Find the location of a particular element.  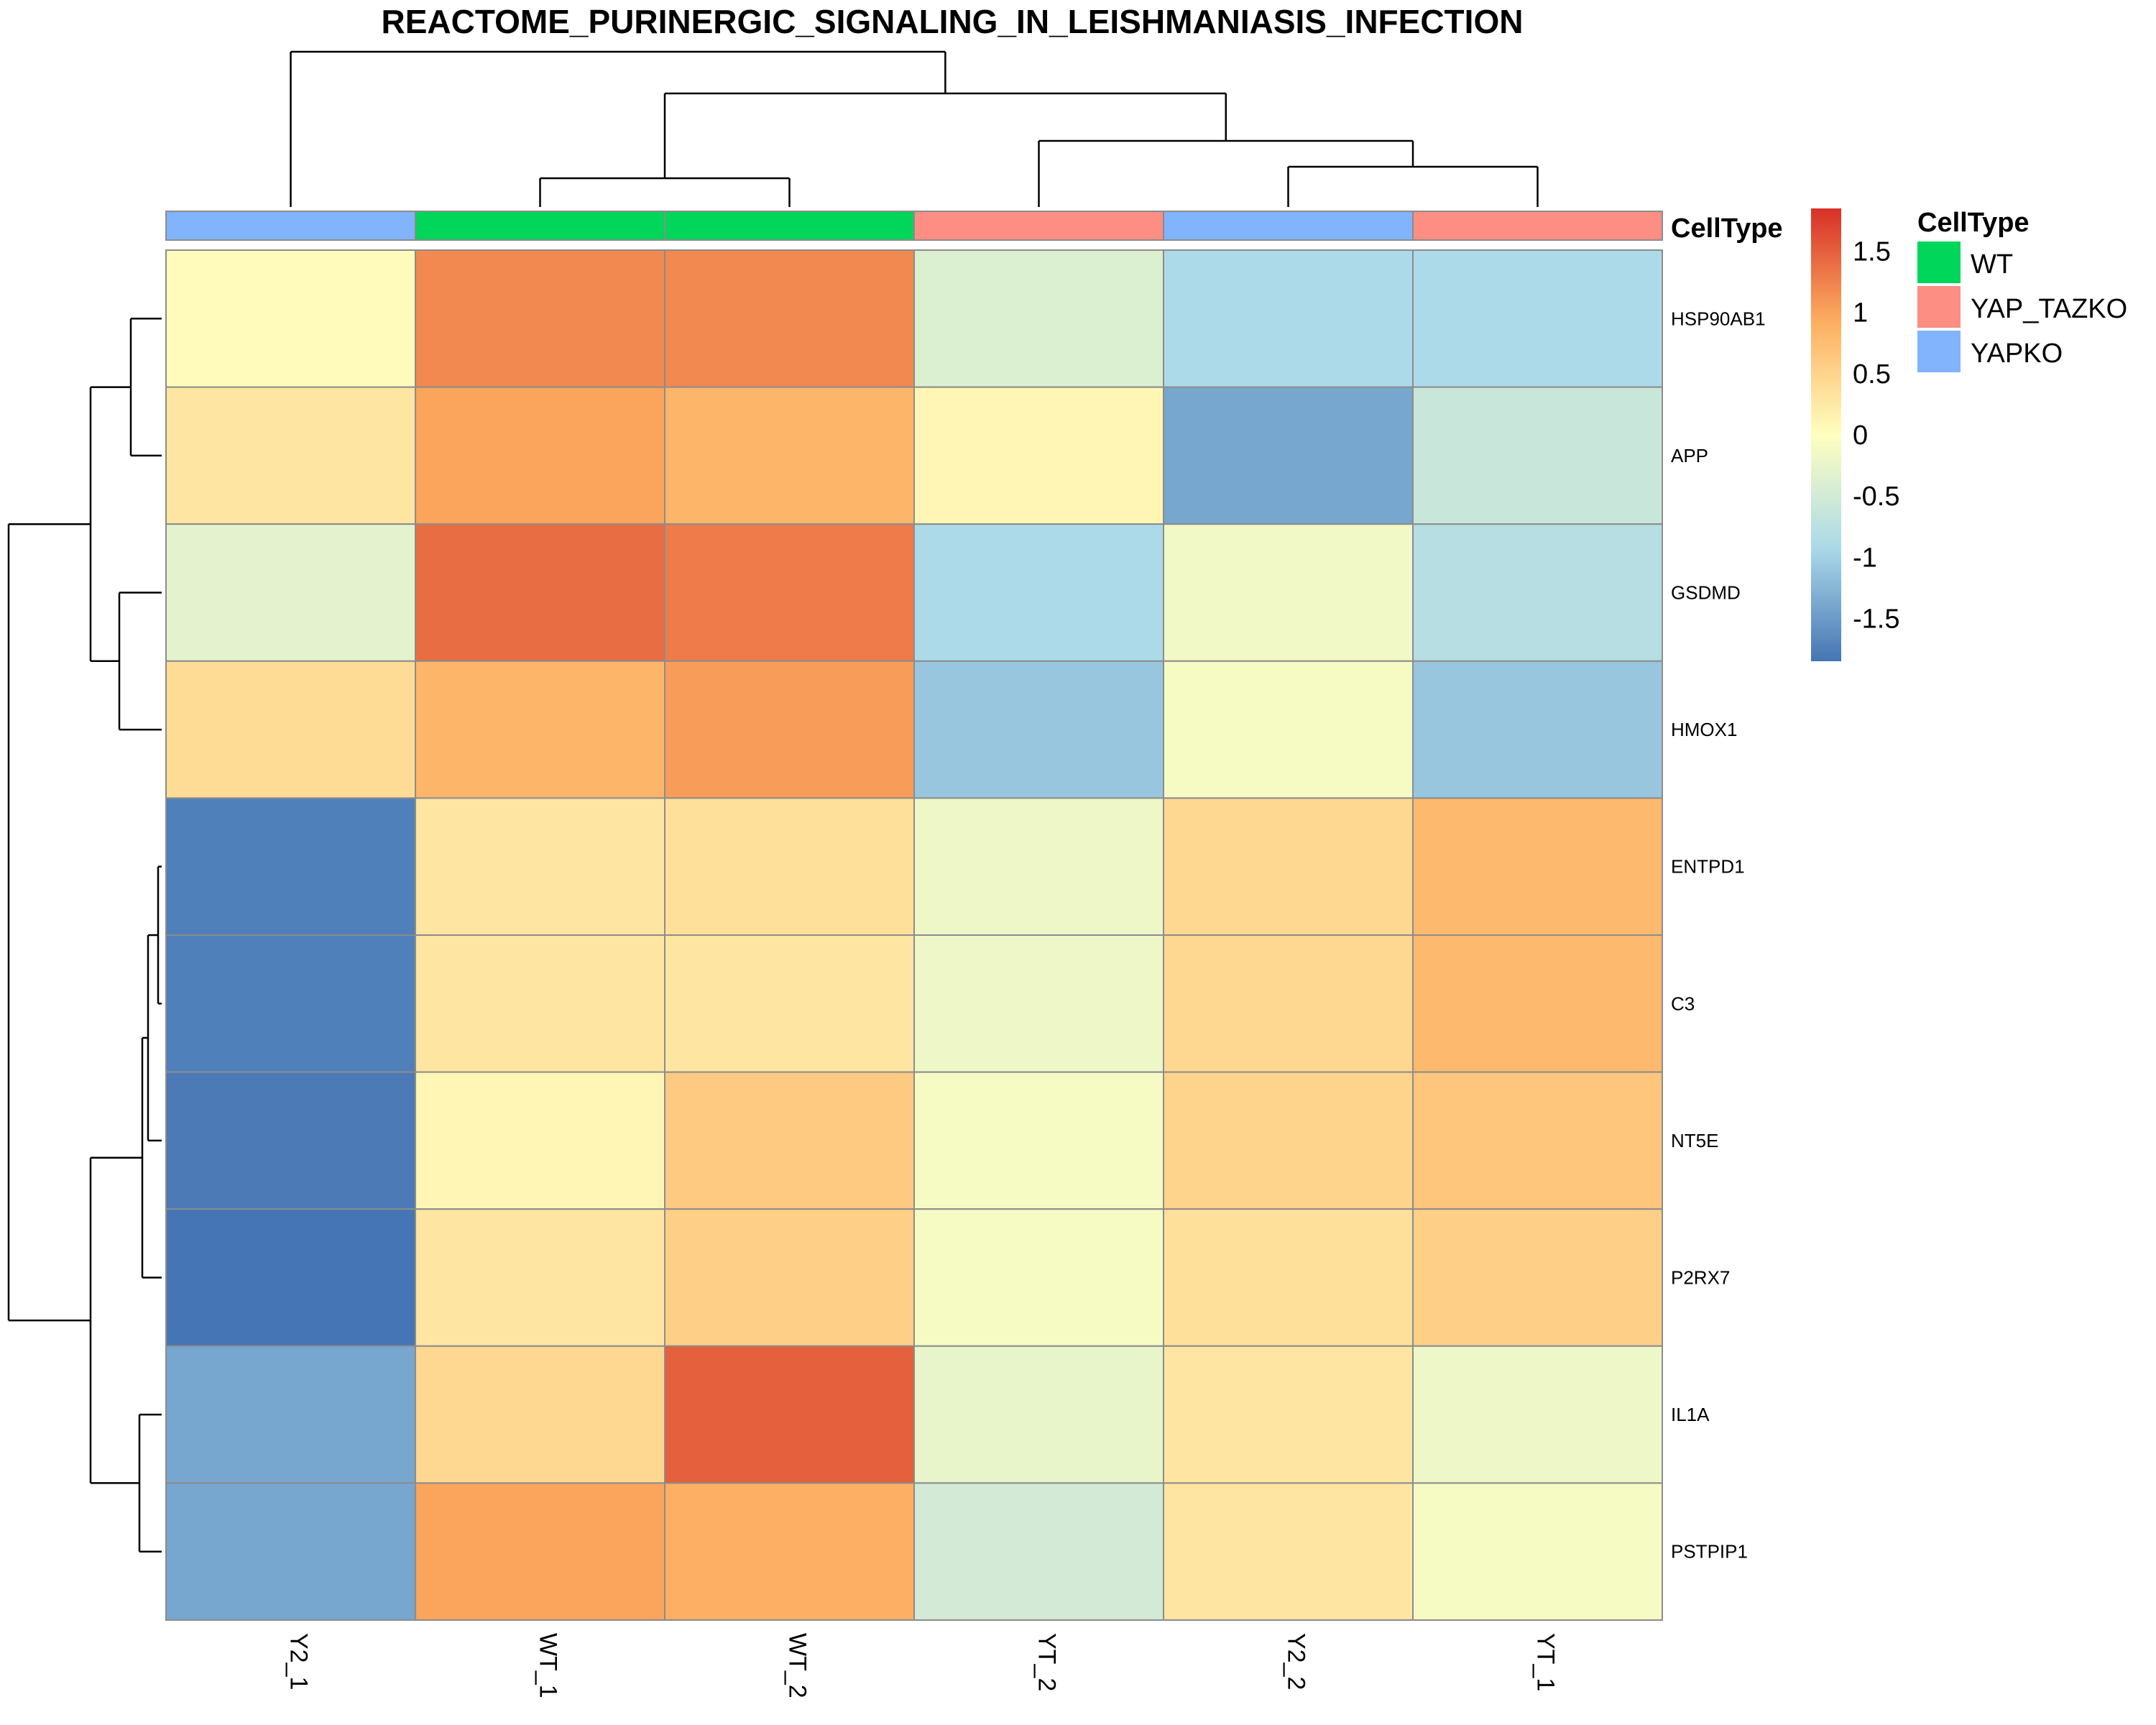

column-label-YT_2: YT_2 is located at coordinates (1047, 1662).